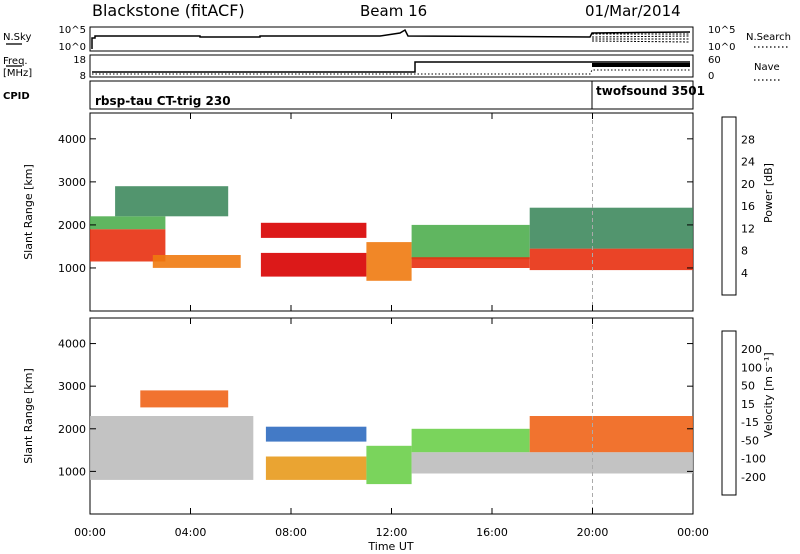  Describe the element at coordinates (768, 394) in the screenshot. I see `velocity-colorbar-label: Velocity [m s⁻¹]` at that location.